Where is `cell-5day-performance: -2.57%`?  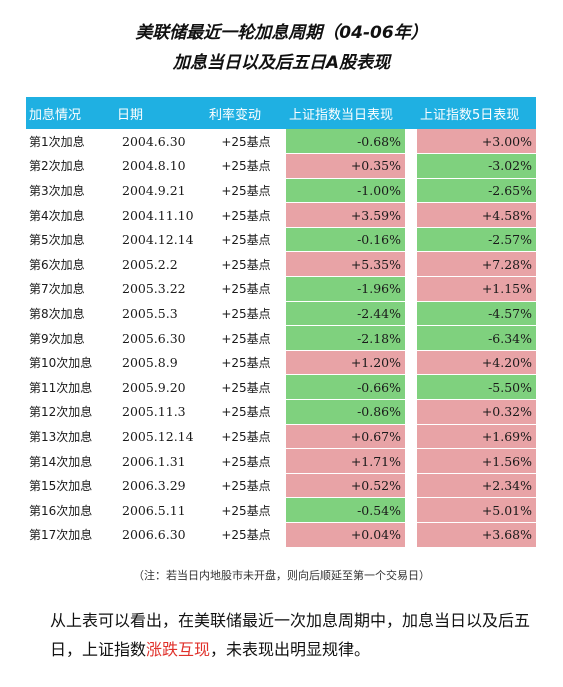
cell-5day-performance: -2.57% is located at coordinates (477, 240).